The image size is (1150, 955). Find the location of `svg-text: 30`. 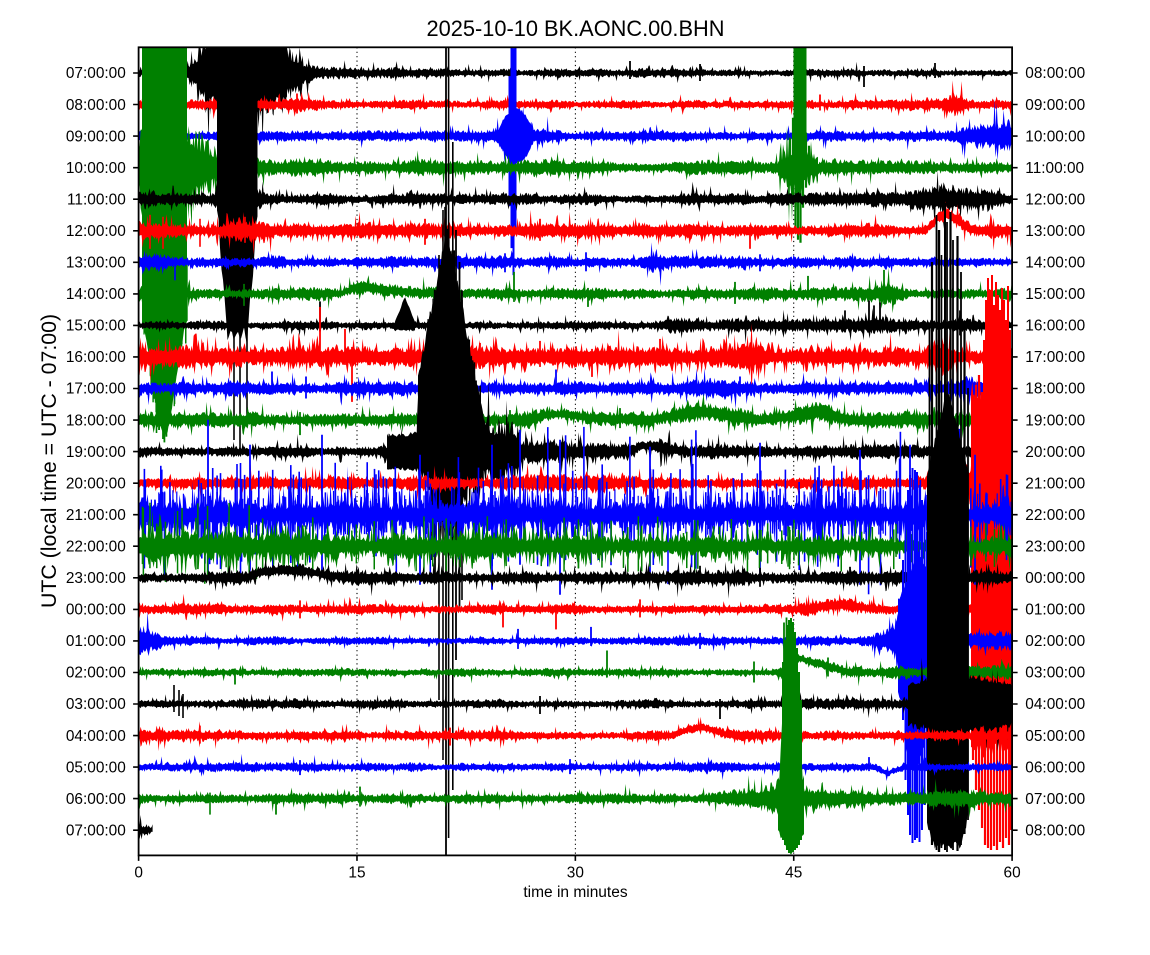

svg-text: 30 is located at coordinates (575, 872).